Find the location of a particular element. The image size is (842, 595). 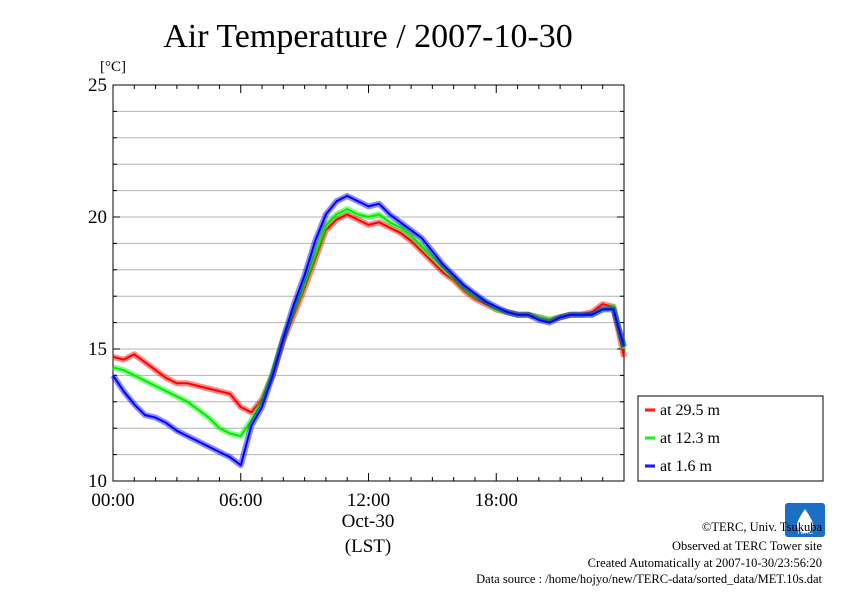

x-axis-label: (LST) is located at coordinates (368, 546).